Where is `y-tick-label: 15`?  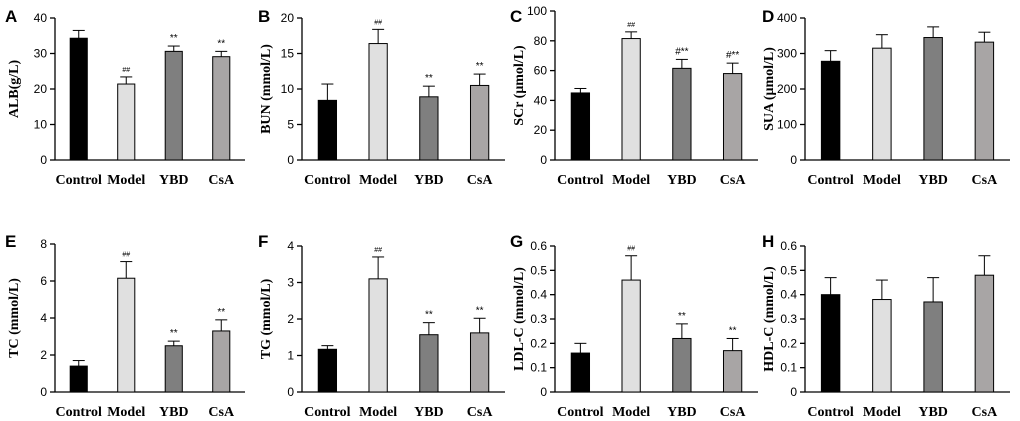
y-tick-label: 15 is located at coordinates (288, 54).